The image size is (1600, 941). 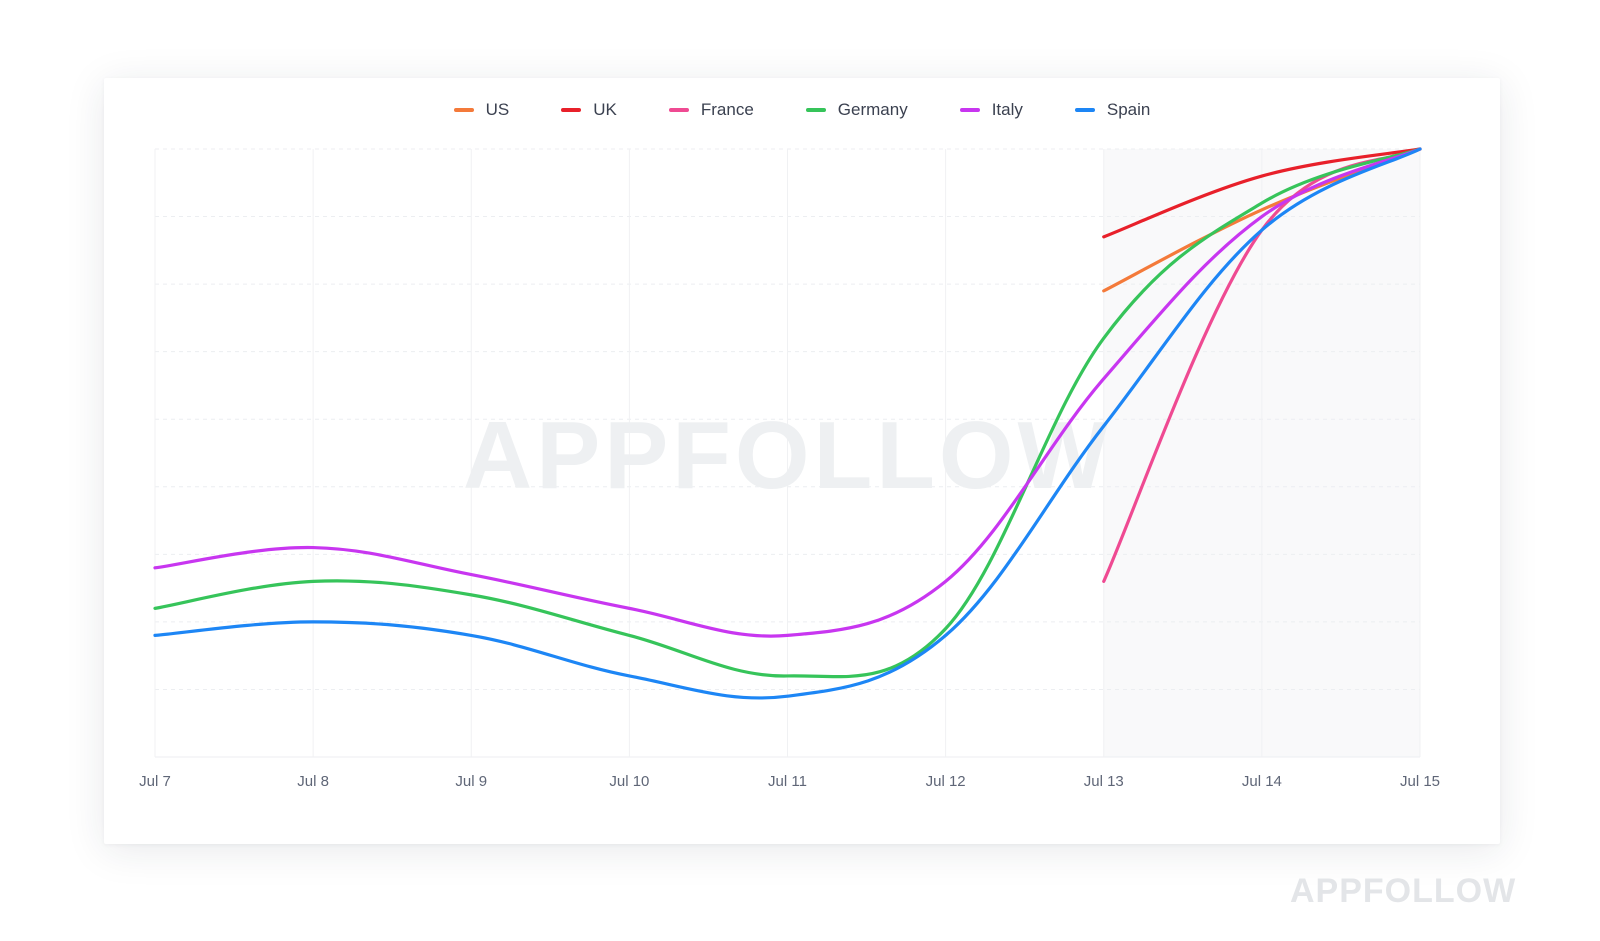 I want to click on x-tick-label: Jul 14, so click(x=1262, y=781).